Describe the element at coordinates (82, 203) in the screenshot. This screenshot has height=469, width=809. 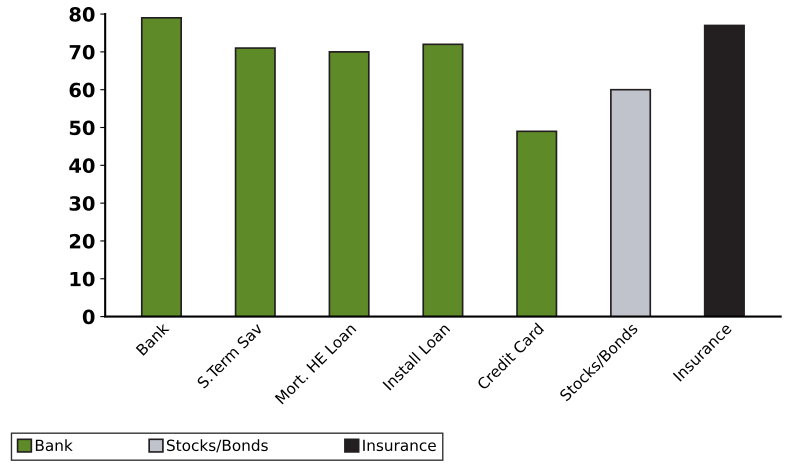
I see `y-tick-label: 30` at that location.